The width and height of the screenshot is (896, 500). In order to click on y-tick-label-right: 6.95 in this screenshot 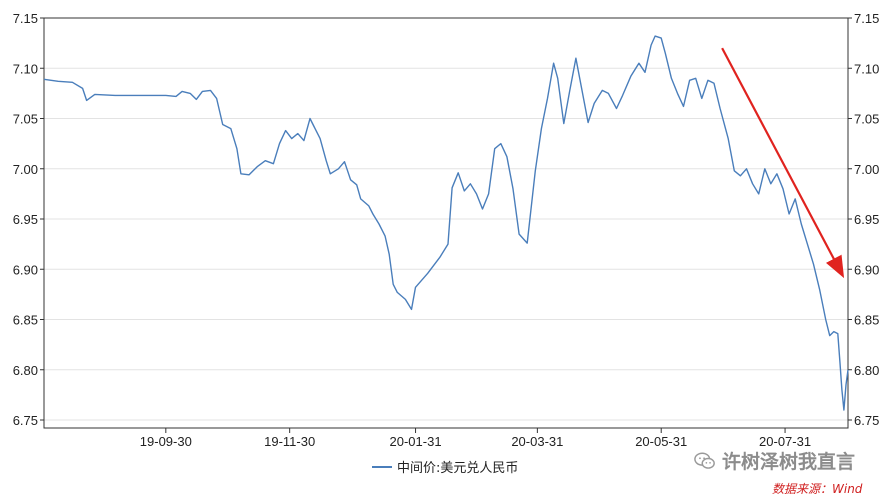, I will do `click(866, 219)`.